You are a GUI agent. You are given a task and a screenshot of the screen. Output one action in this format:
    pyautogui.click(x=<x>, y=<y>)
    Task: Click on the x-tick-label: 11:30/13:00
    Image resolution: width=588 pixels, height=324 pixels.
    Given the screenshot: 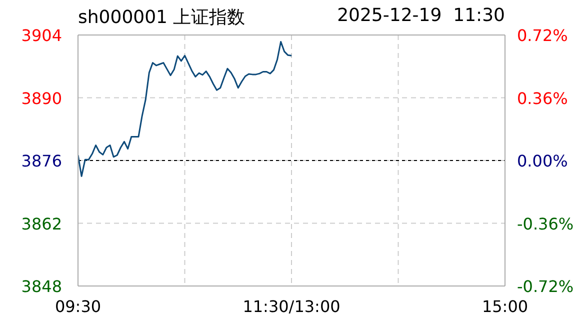 What is the action you would take?
    pyautogui.click(x=291, y=306)
    